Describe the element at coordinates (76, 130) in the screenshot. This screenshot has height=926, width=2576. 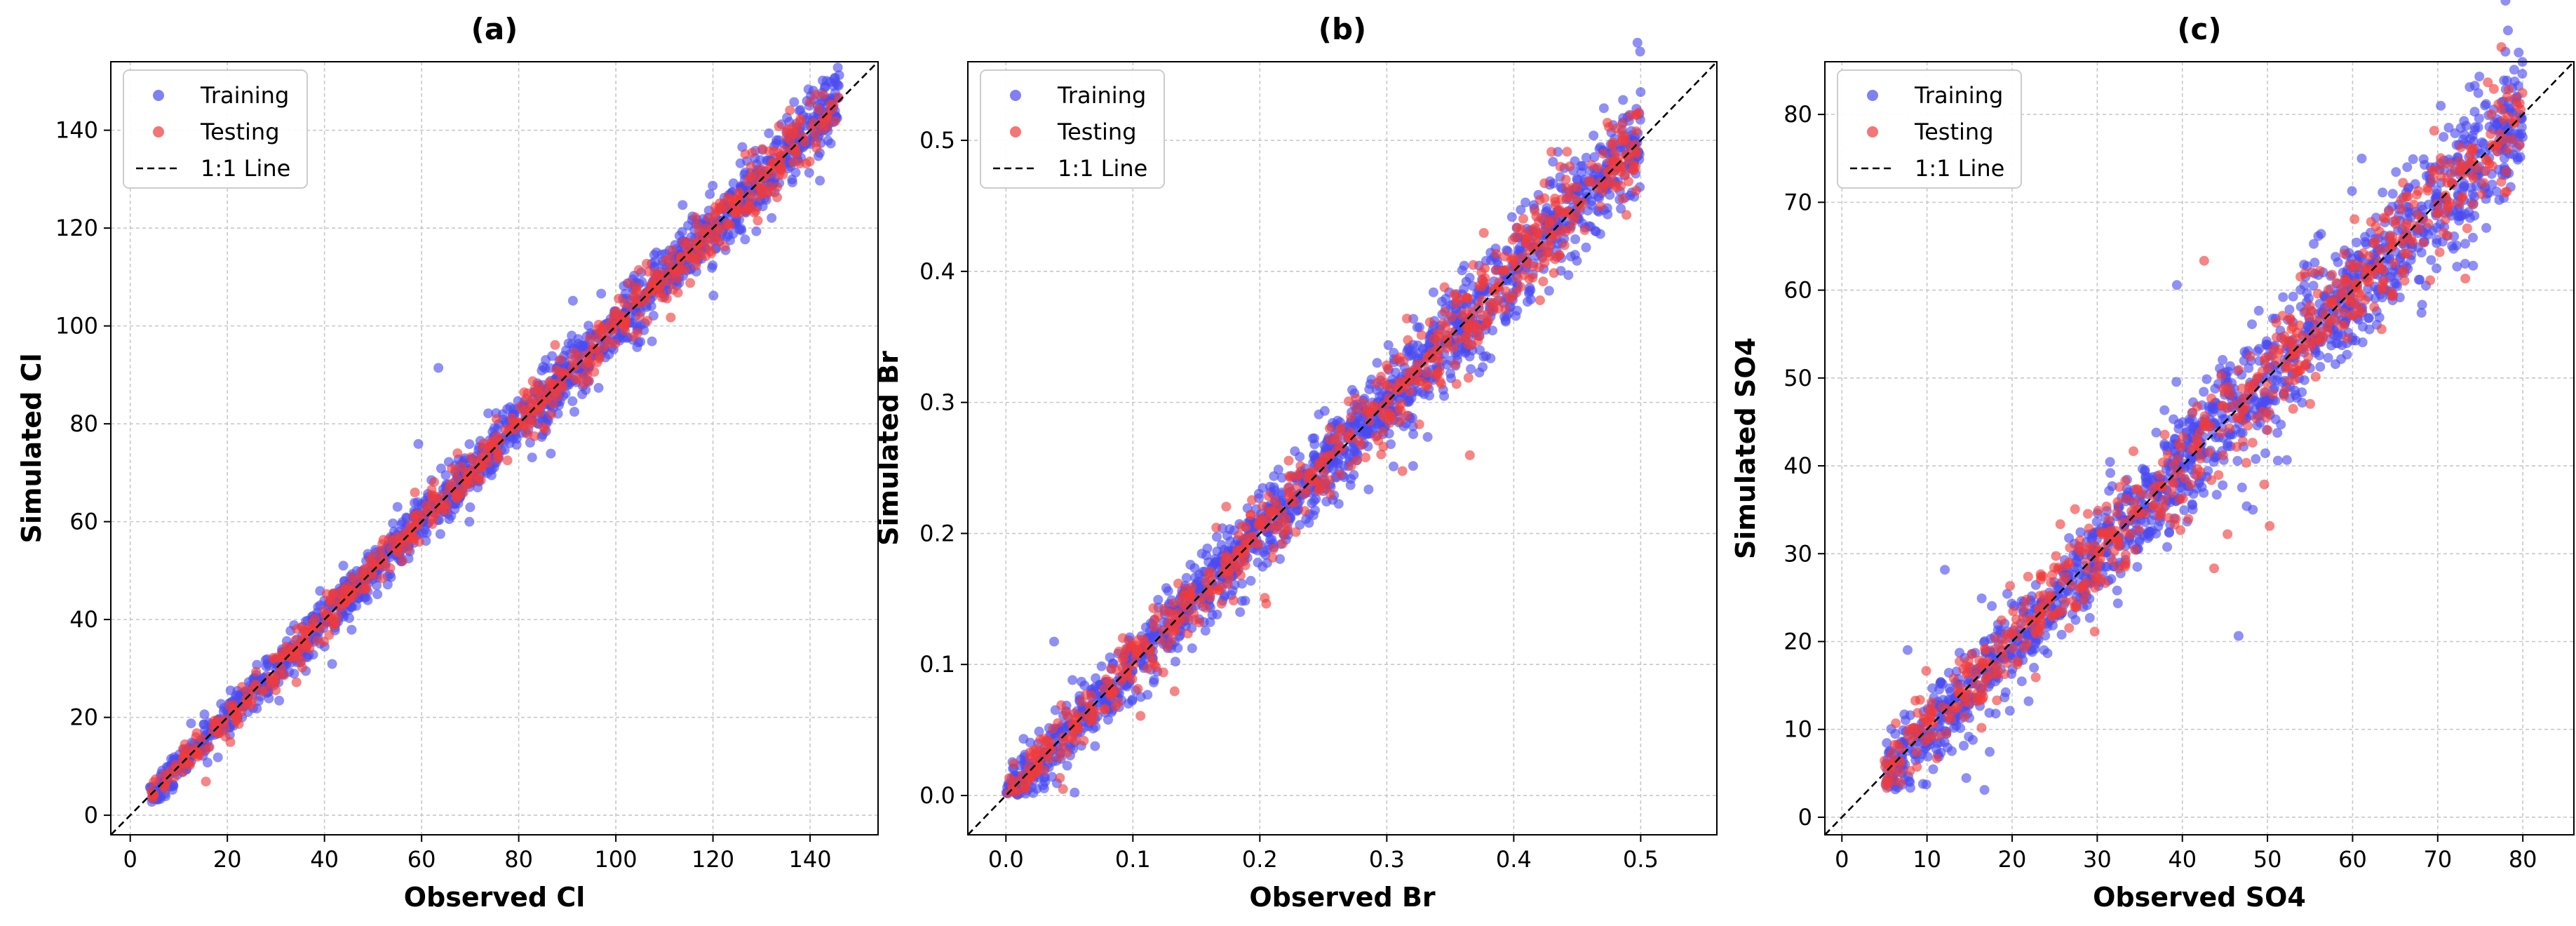
I see `y-tick-label: 140` at that location.